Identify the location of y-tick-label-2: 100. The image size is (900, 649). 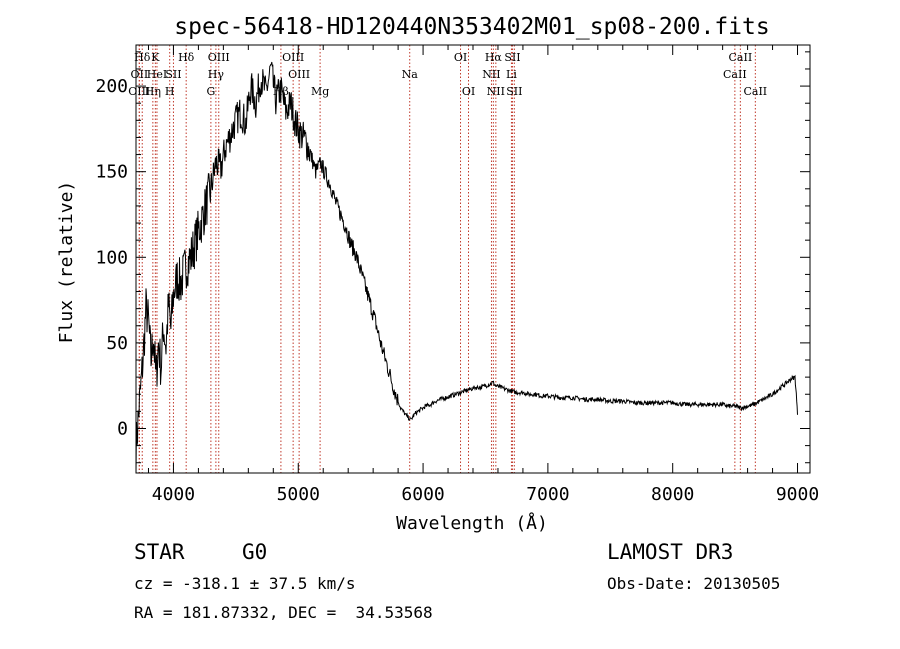
(111, 257).